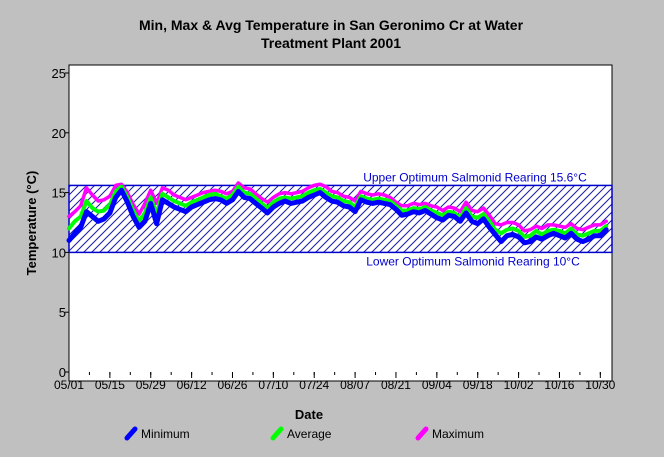  What do you see at coordinates (337, 207) in the screenshot?
I see `series-line-maximum` at bounding box center [337, 207].